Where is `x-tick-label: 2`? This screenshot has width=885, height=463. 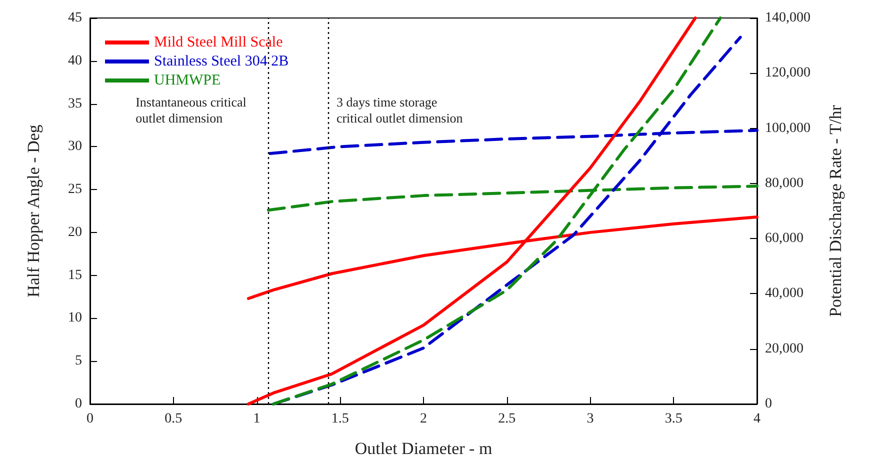
x-tick-label: 2 is located at coordinates (423, 419).